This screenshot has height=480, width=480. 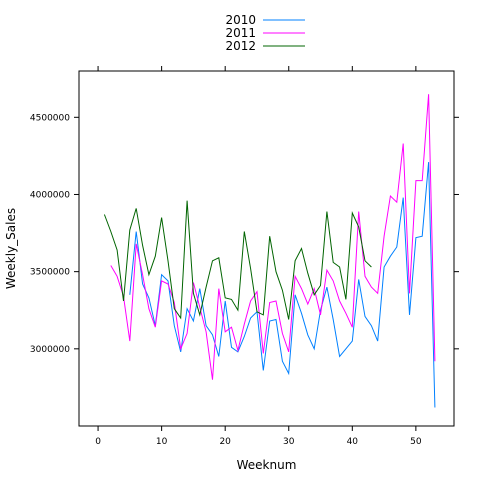 What do you see at coordinates (353, 442) in the screenshot?
I see `x-tick-label: 40` at bounding box center [353, 442].